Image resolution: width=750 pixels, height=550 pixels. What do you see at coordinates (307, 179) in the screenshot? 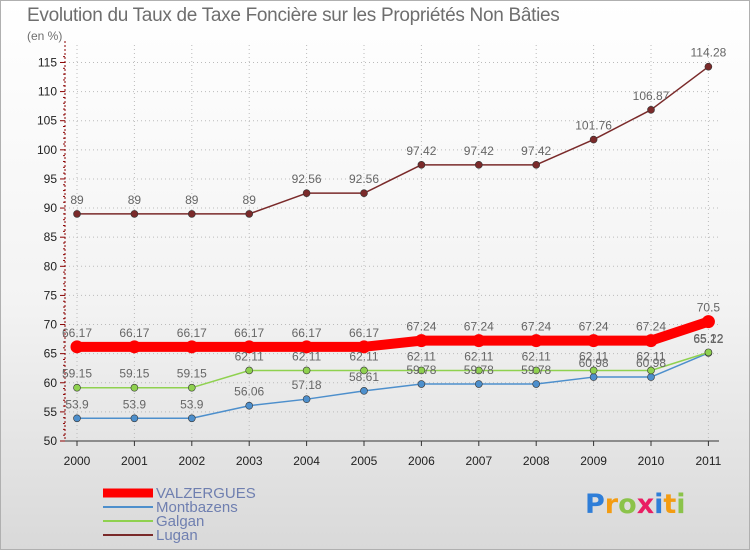
I see `data-label: 92.56` at bounding box center [307, 179].